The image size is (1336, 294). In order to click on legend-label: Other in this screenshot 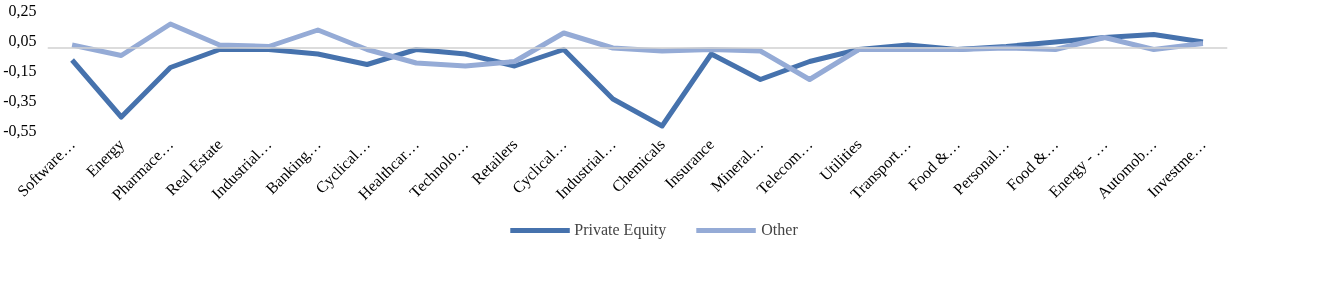, I will do `click(779, 230)`.